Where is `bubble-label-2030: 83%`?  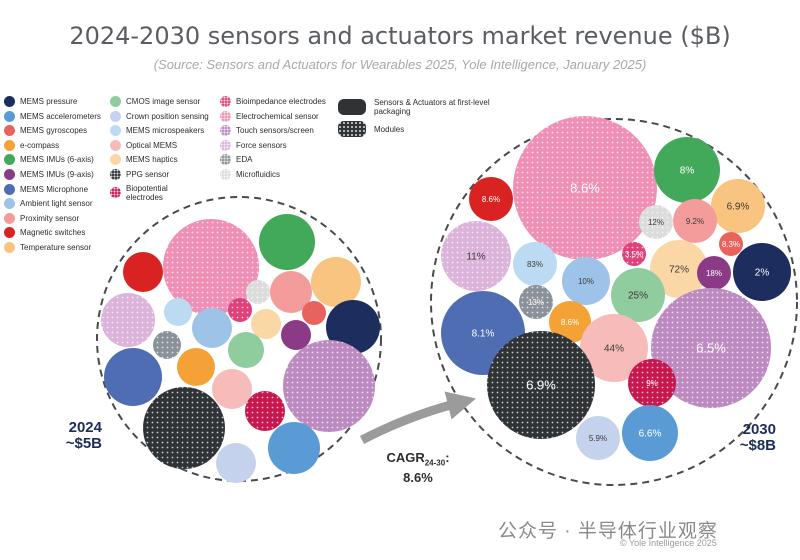
bubble-label-2030: 83% is located at coordinates (535, 264).